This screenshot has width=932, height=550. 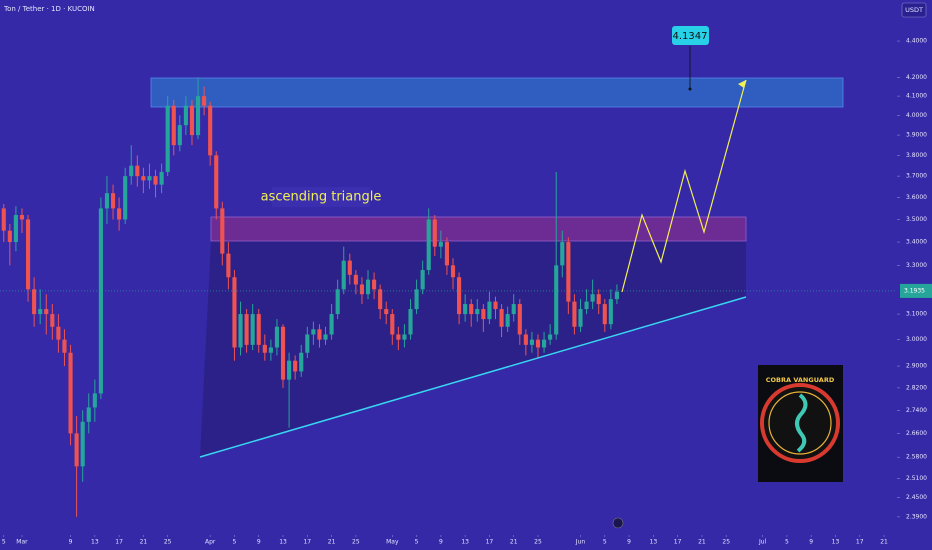 I want to click on target-label: 4.1347, so click(x=690, y=36).